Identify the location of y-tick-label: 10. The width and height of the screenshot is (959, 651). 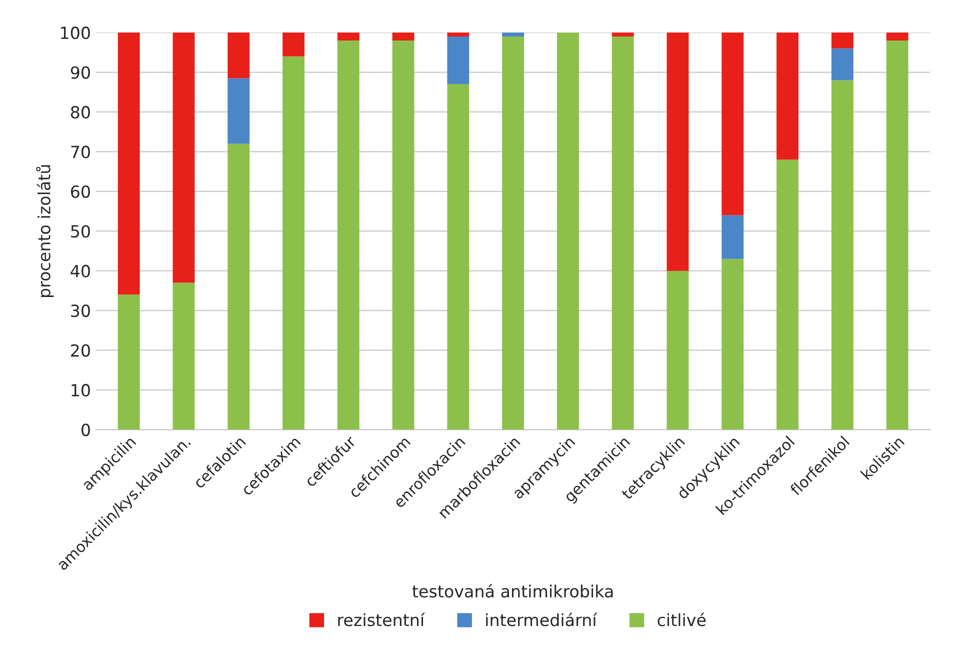
(81, 390).